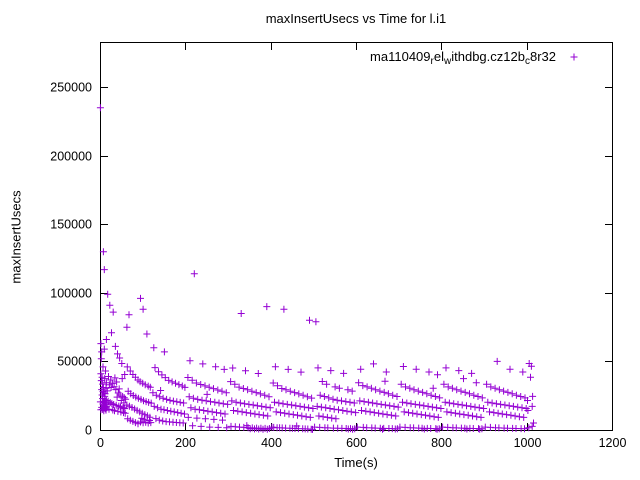  Describe the element at coordinates (100, 443) in the screenshot. I see `x-tick-label: 0` at that location.